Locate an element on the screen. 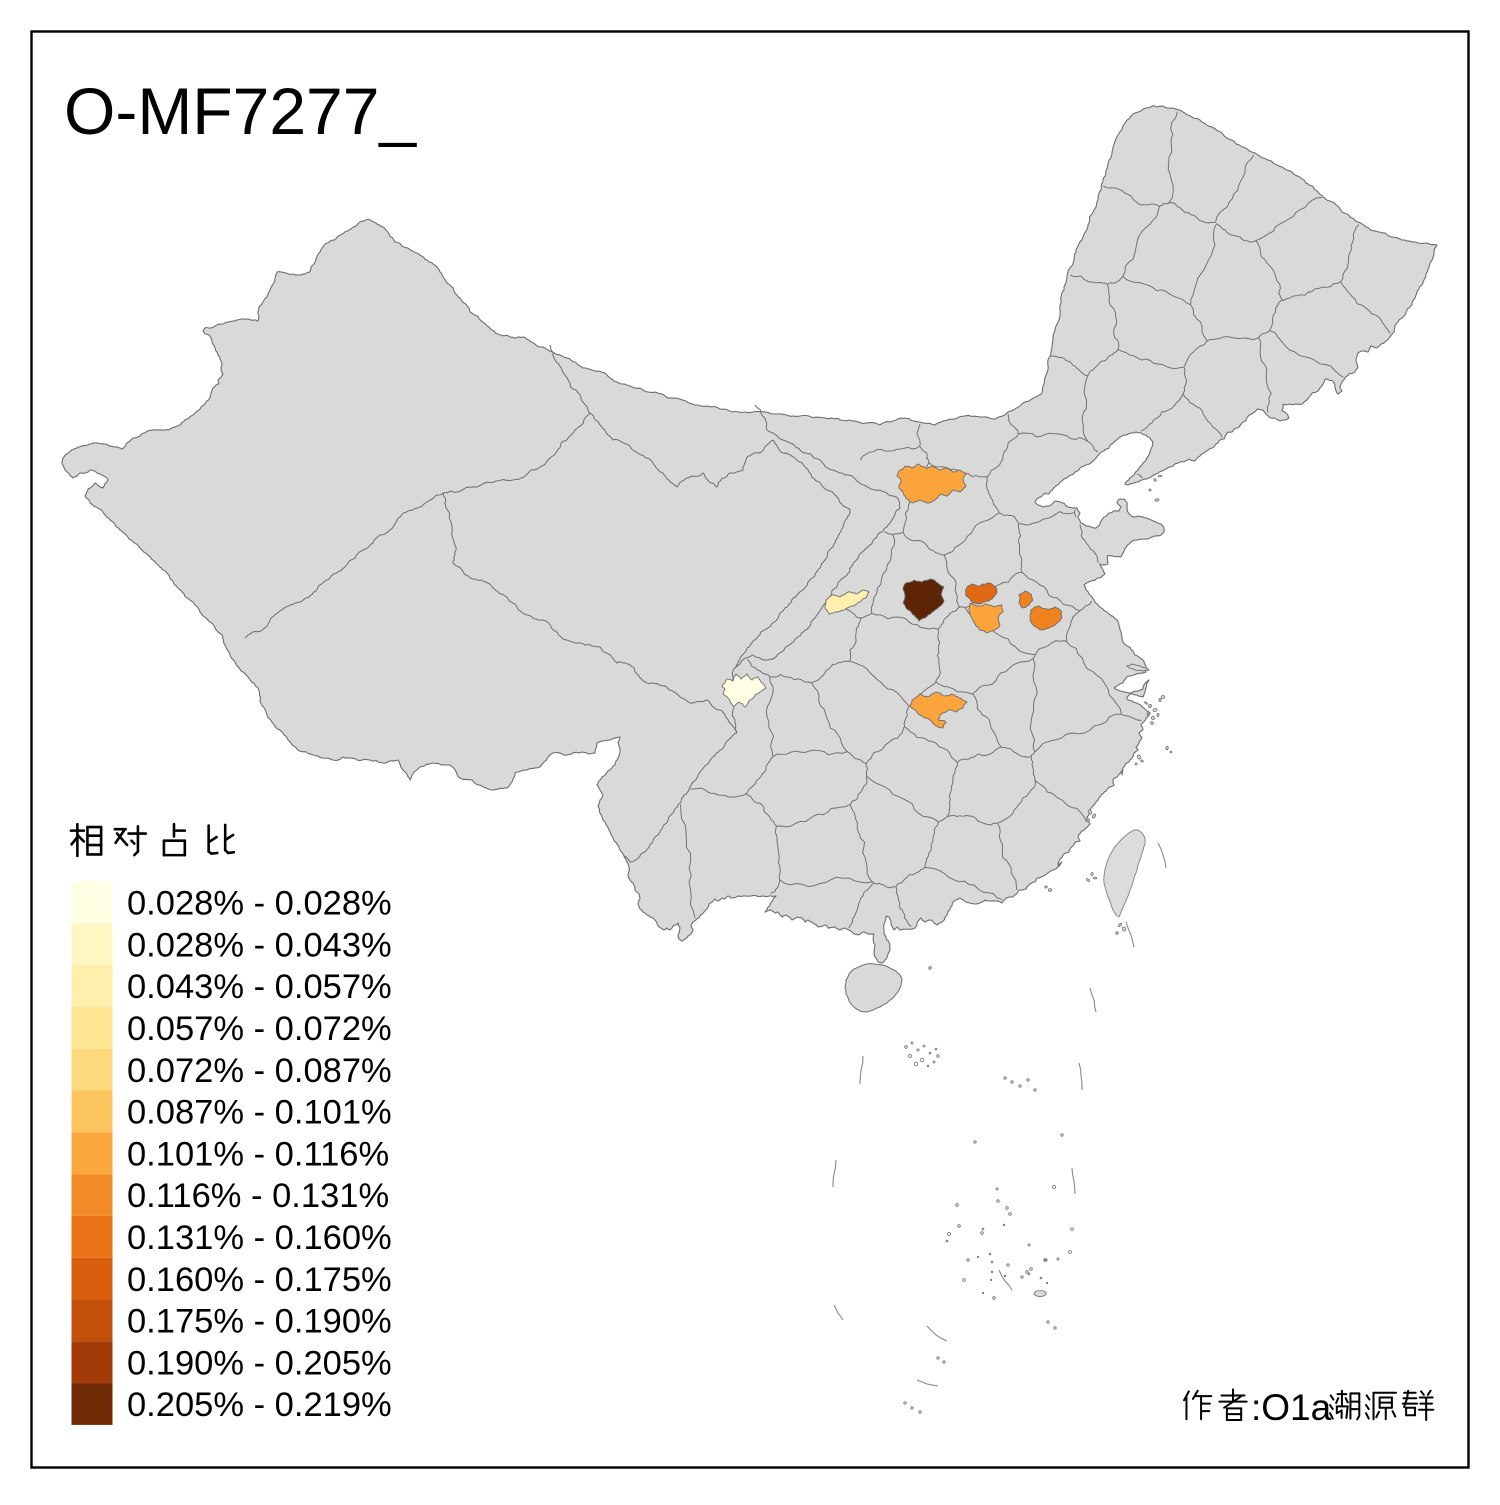 Image resolution: width=1500 pixels, height=1505 pixels. svg-text: 0.116% - 0.131% is located at coordinates (258, 1196).